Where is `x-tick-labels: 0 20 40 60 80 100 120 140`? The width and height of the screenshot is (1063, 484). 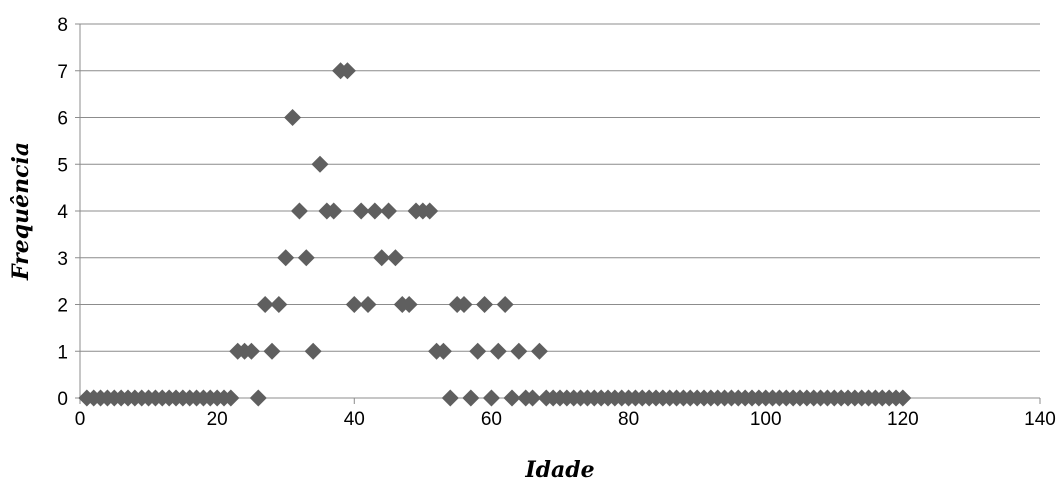
x-tick-labels: 0 20 40 60 80 100 120 140 is located at coordinates (565, 419).